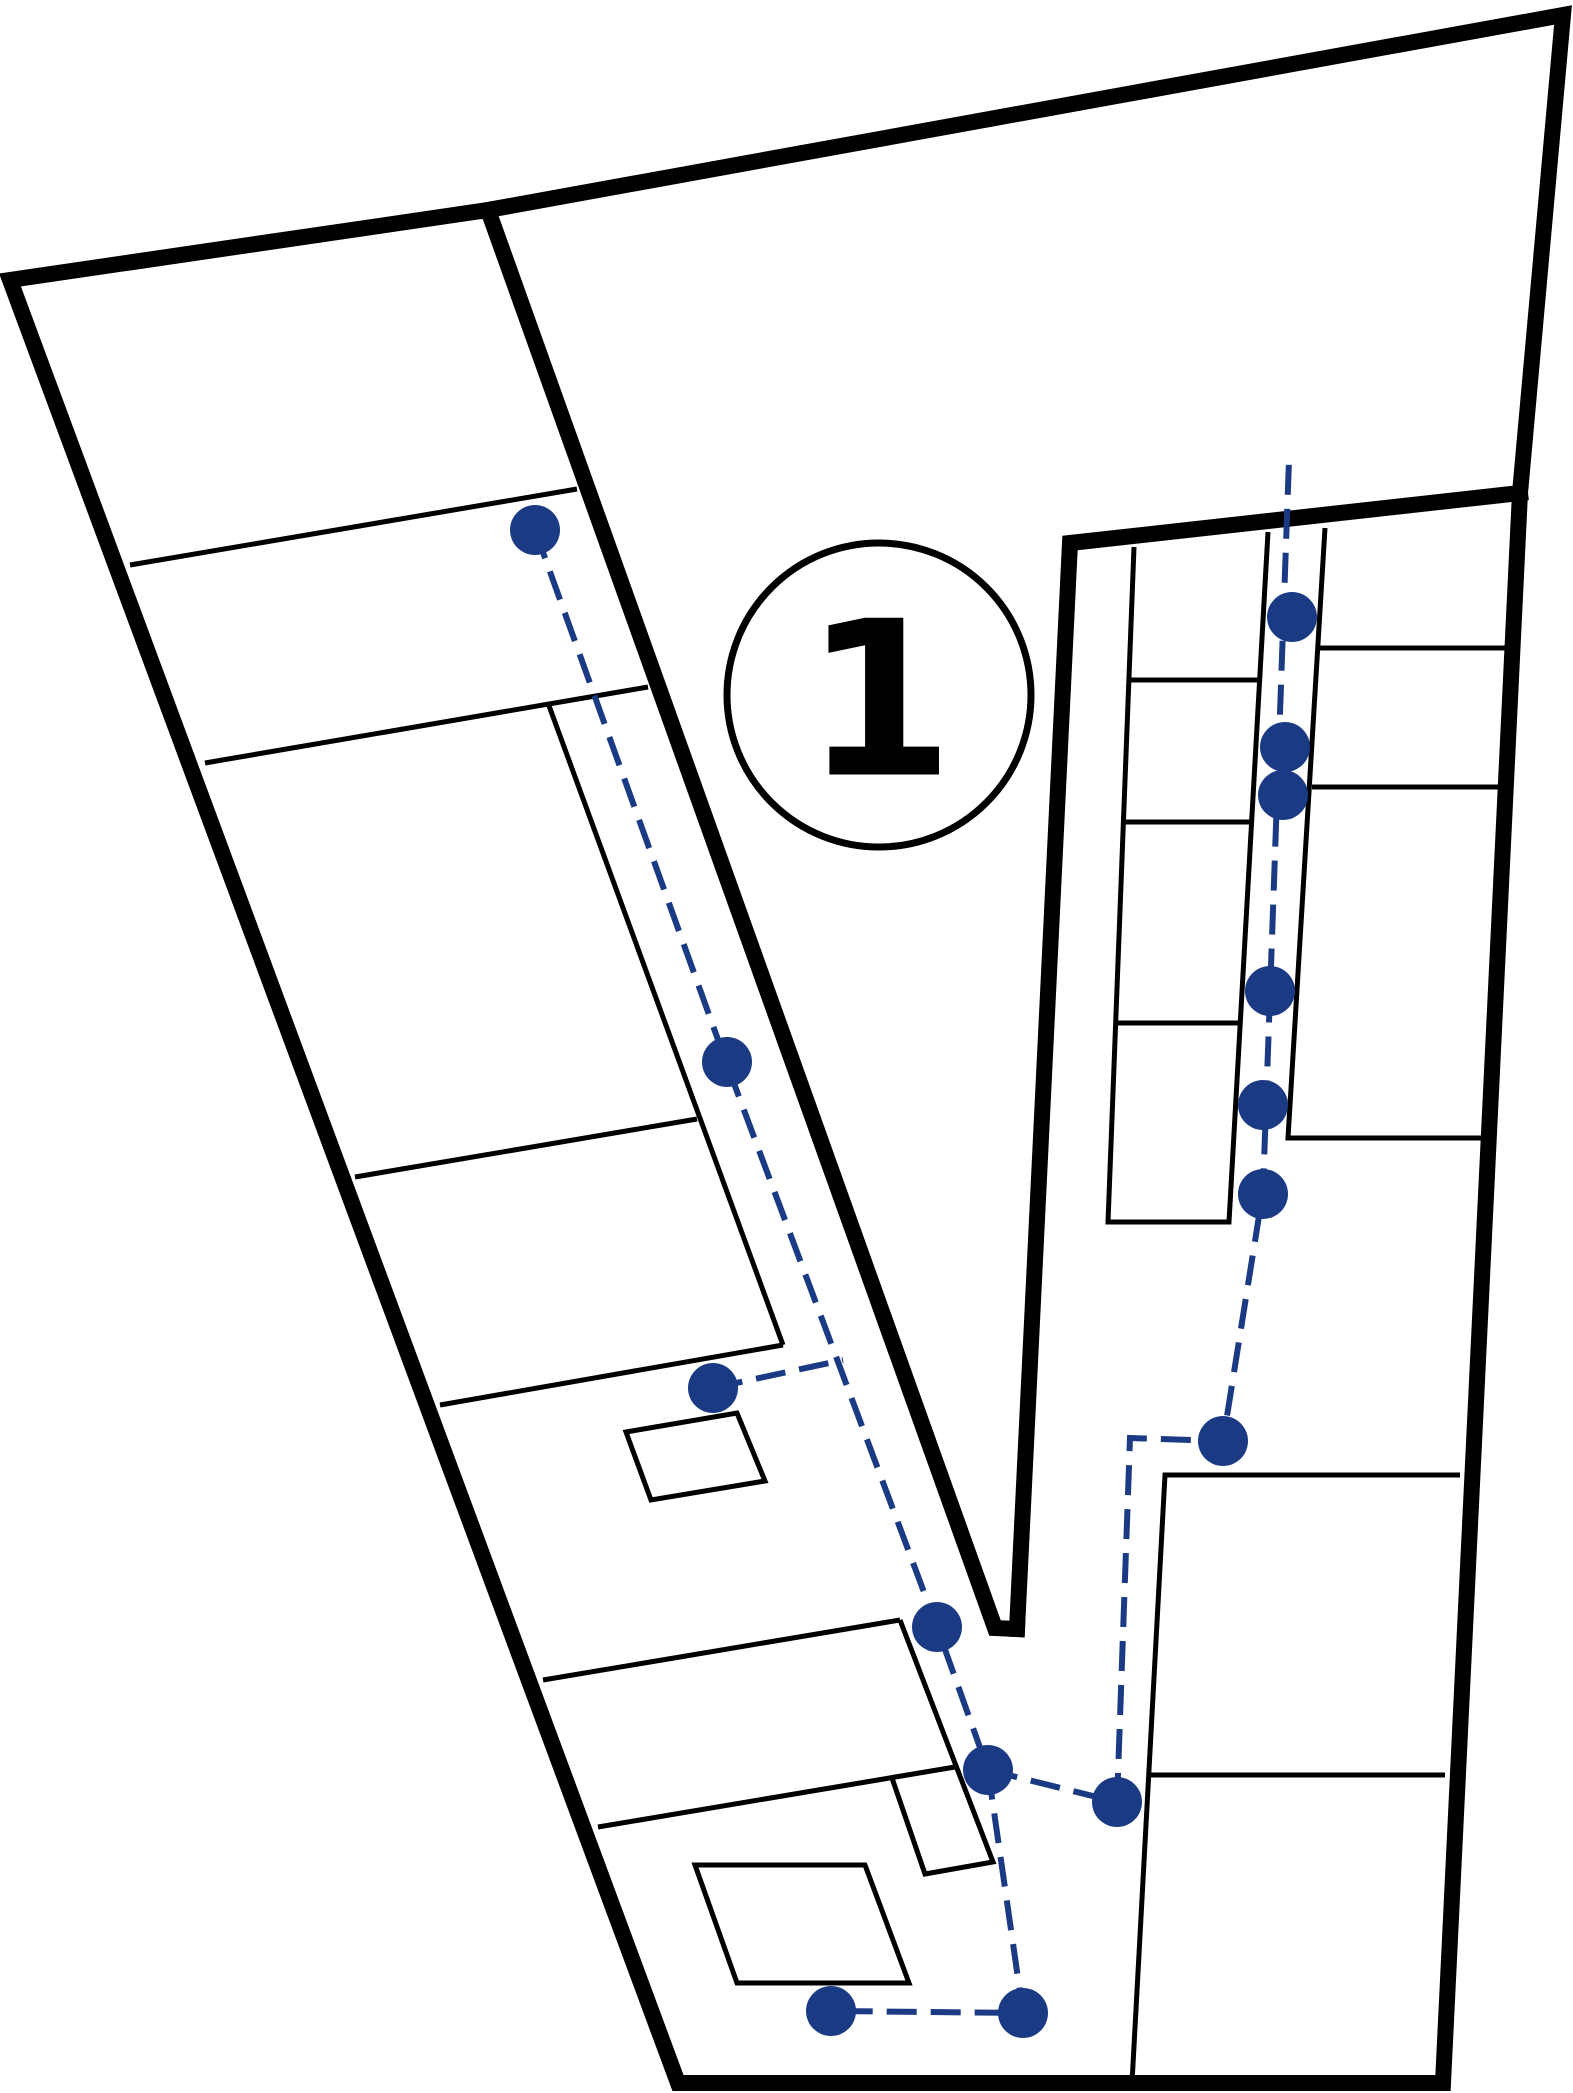 This screenshot has width=1573, height=2093. Describe the element at coordinates (1383, 834) in the screenshot. I see `room-column-right` at that location.